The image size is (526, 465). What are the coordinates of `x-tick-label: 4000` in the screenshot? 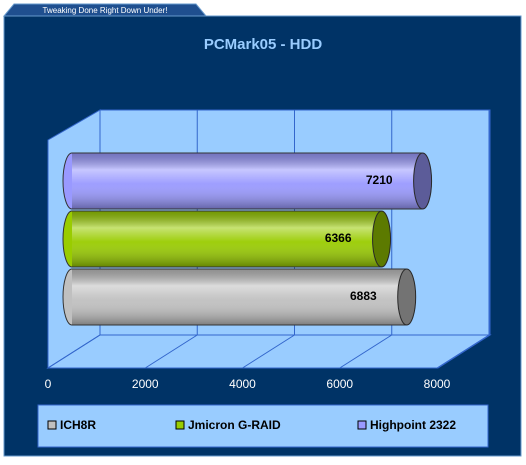 It's located at (242, 384).